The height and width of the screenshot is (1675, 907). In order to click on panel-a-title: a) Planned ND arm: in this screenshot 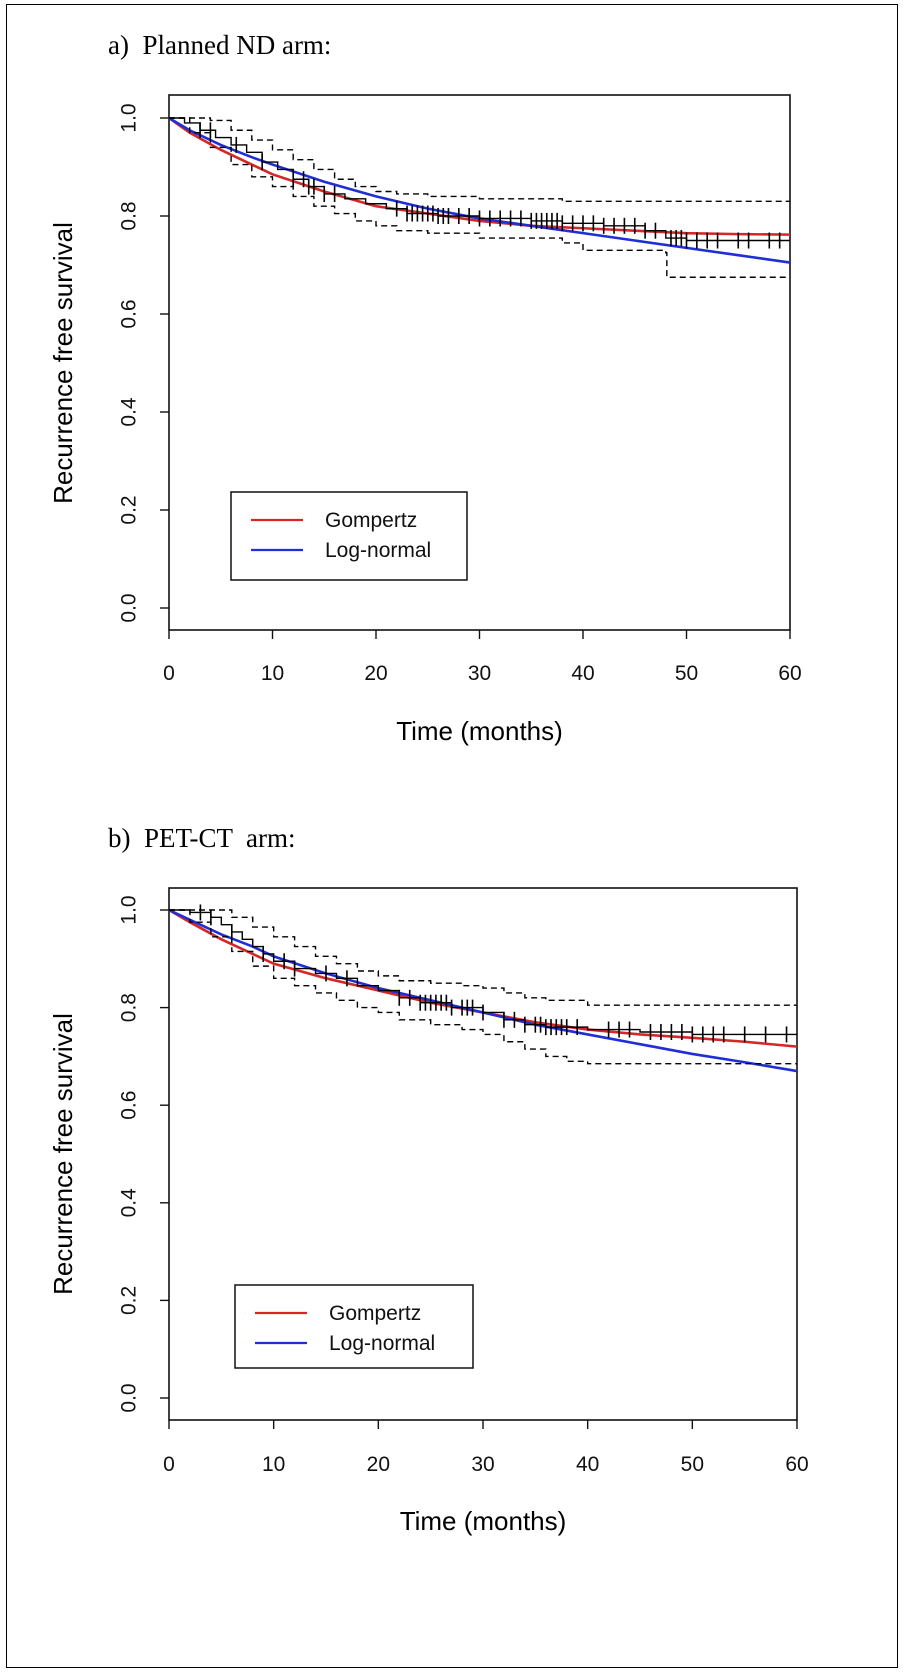, I will do `click(220, 45)`.